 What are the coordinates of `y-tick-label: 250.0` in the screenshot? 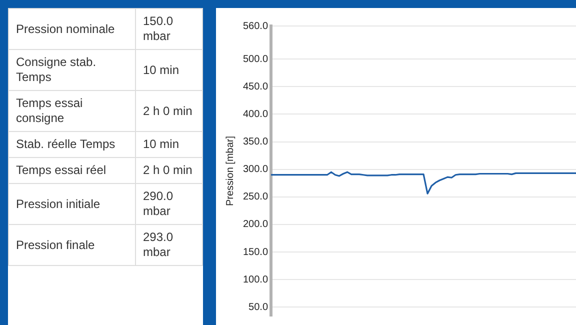 It's located at (255, 197).